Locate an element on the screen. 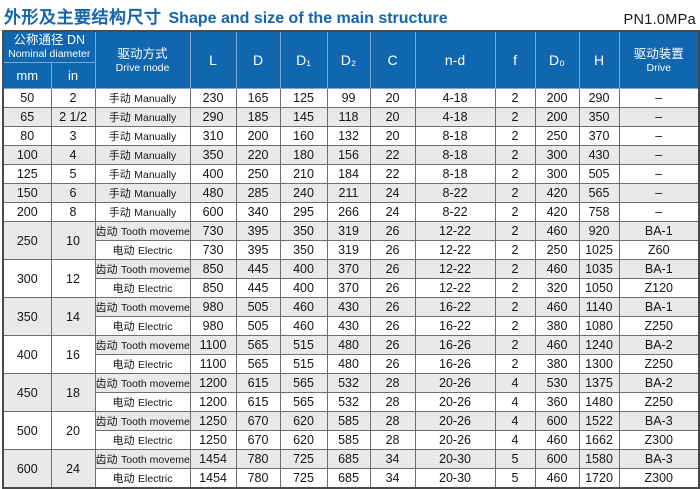 This screenshot has width=700, height=489. drive-device-cell: Z300 is located at coordinates (659, 478).